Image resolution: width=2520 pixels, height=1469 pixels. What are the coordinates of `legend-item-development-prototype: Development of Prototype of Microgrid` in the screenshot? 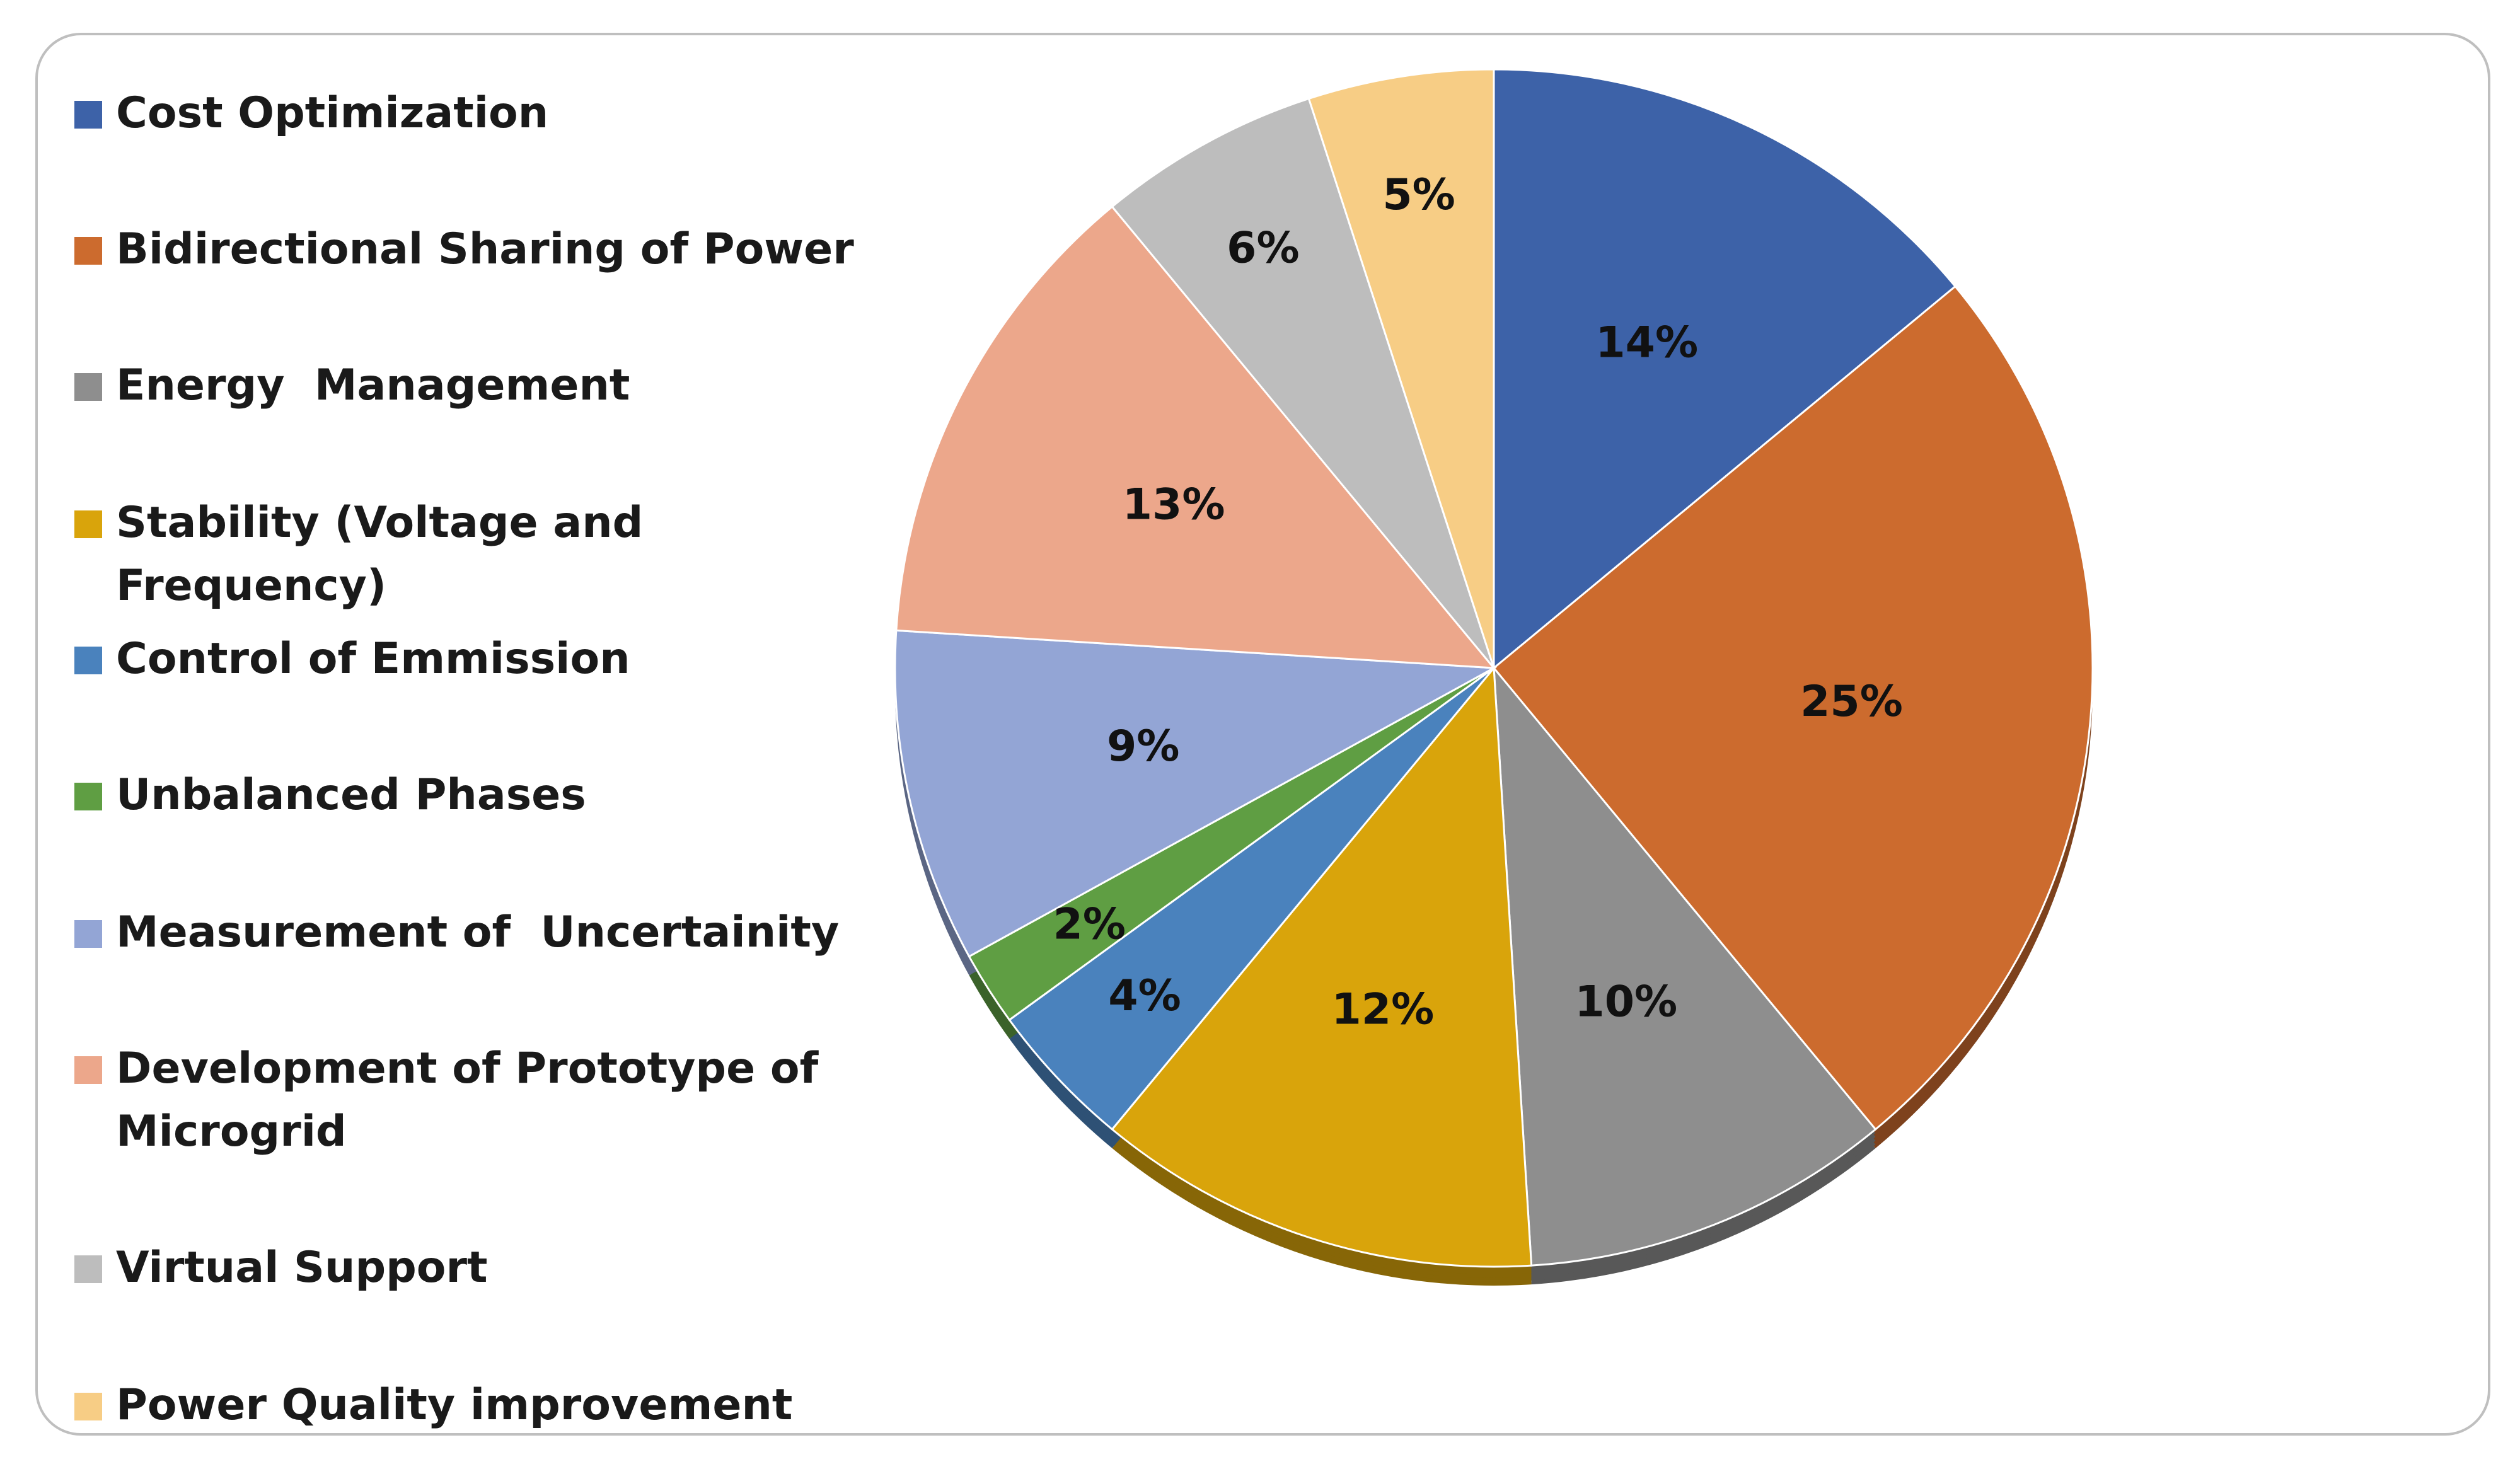 It's located at (467, 1100).